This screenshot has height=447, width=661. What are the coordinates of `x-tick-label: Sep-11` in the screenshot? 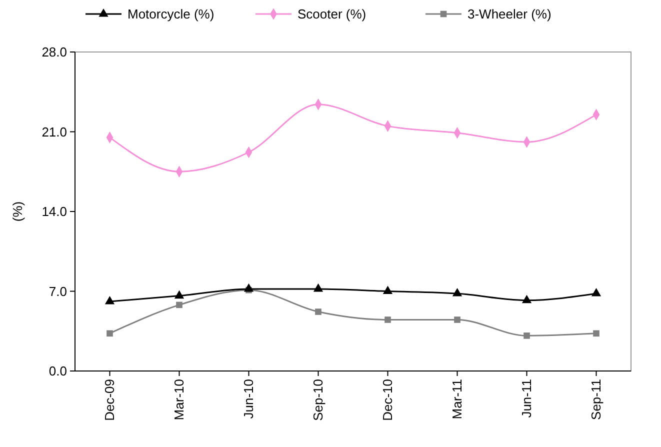 It's located at (596, 399).